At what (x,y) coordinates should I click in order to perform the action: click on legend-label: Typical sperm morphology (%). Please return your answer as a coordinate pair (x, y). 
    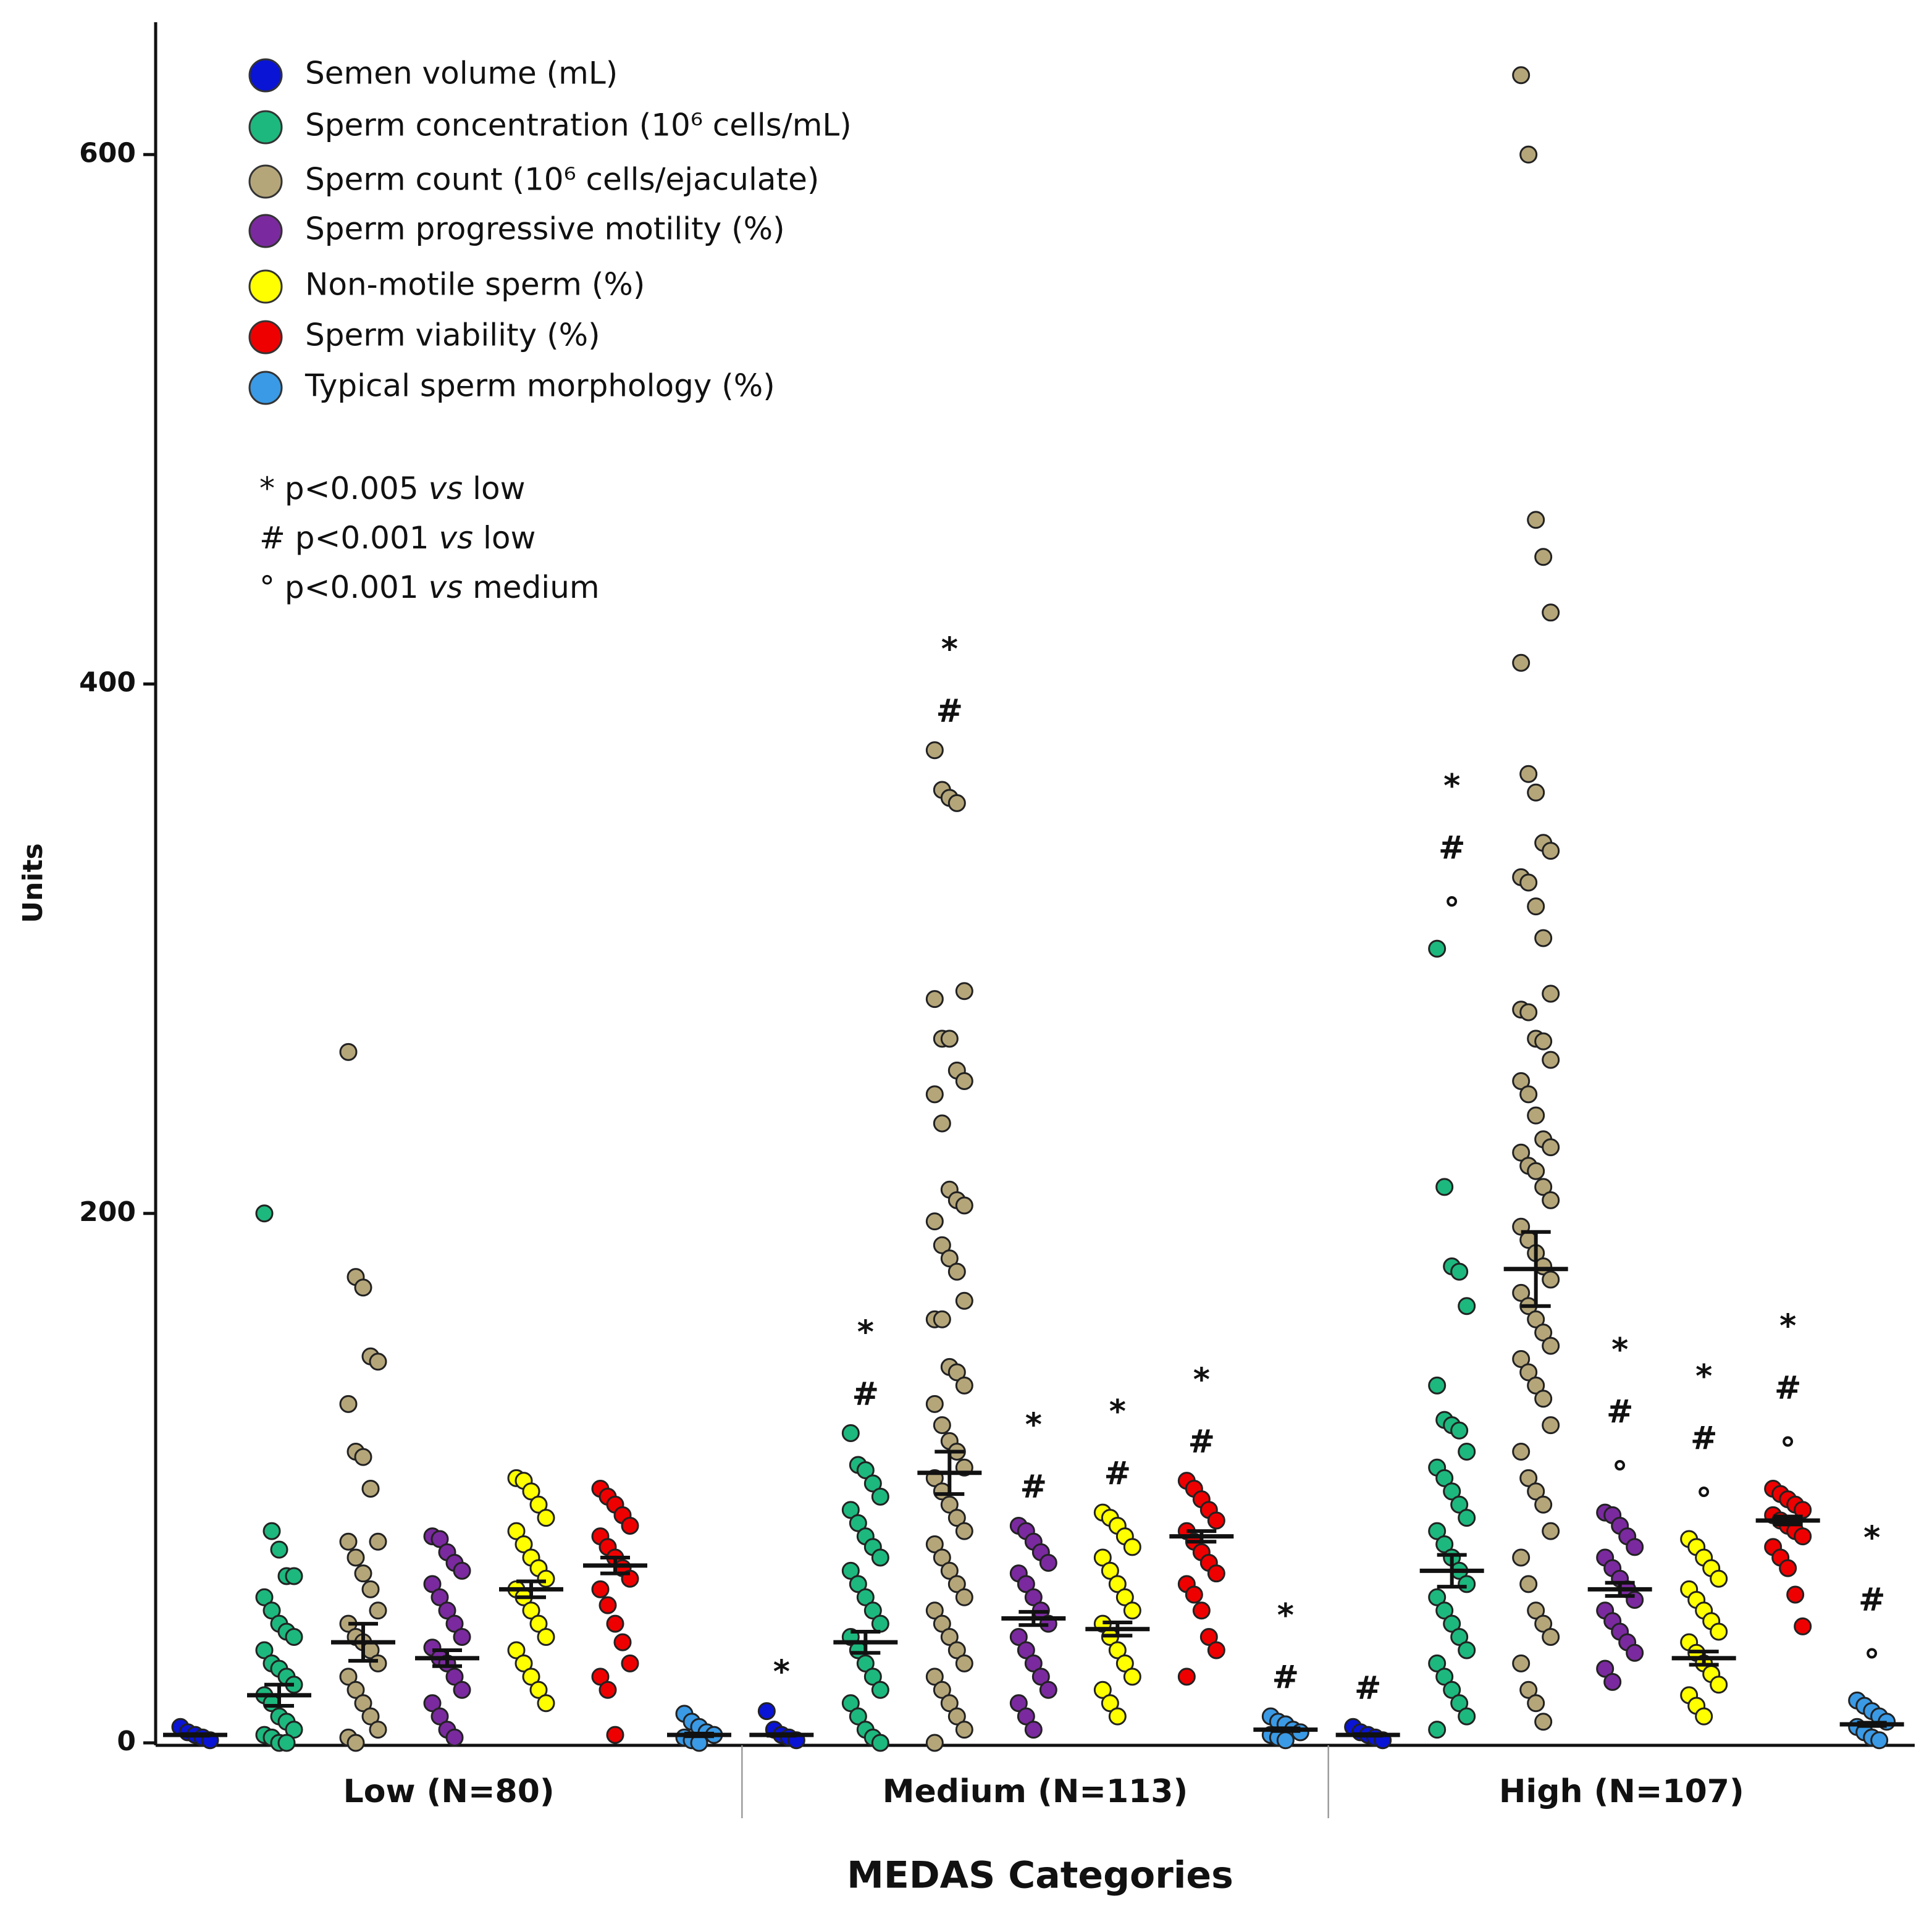
    Looking at the image, I should click on (539, 386).